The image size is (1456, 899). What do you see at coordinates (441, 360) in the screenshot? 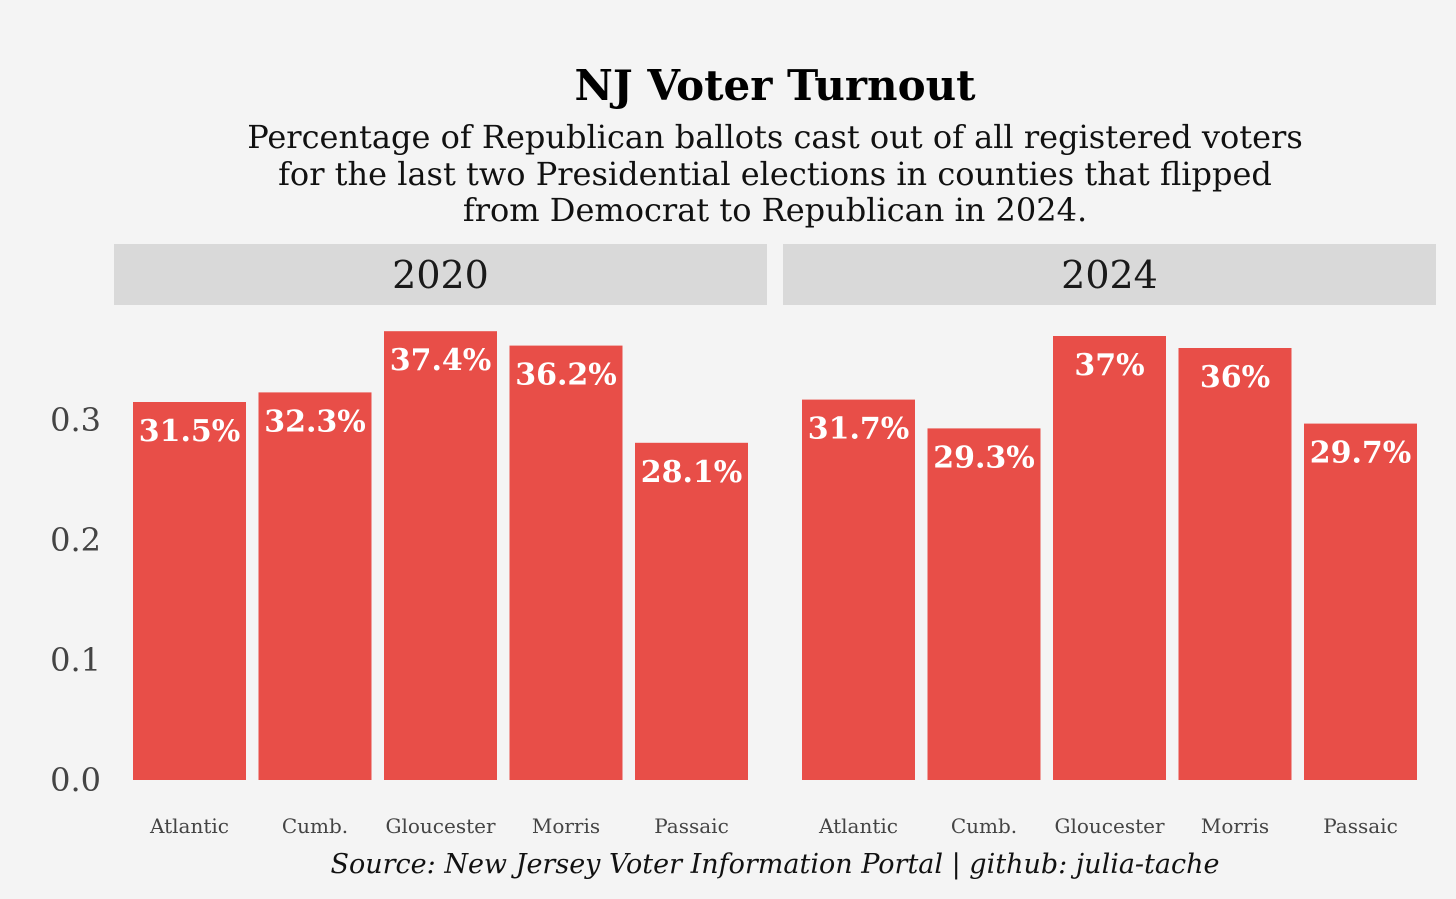
I see `bar-value-label: 37.4%` at bounding box center [441, 360].